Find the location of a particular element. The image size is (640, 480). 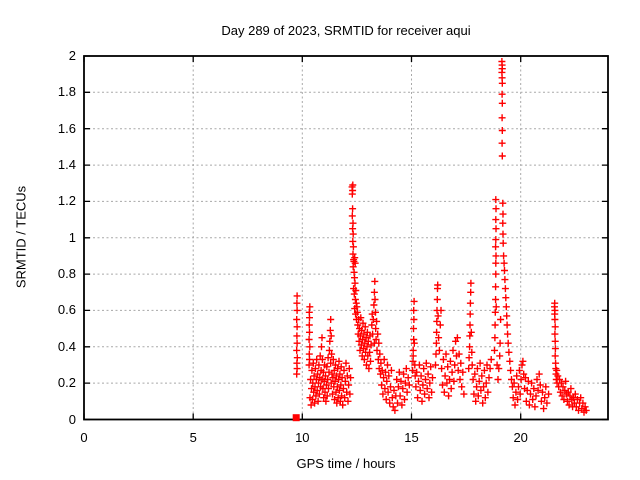

y-tick-label: 1.6 is located at coordinates (66, 128).